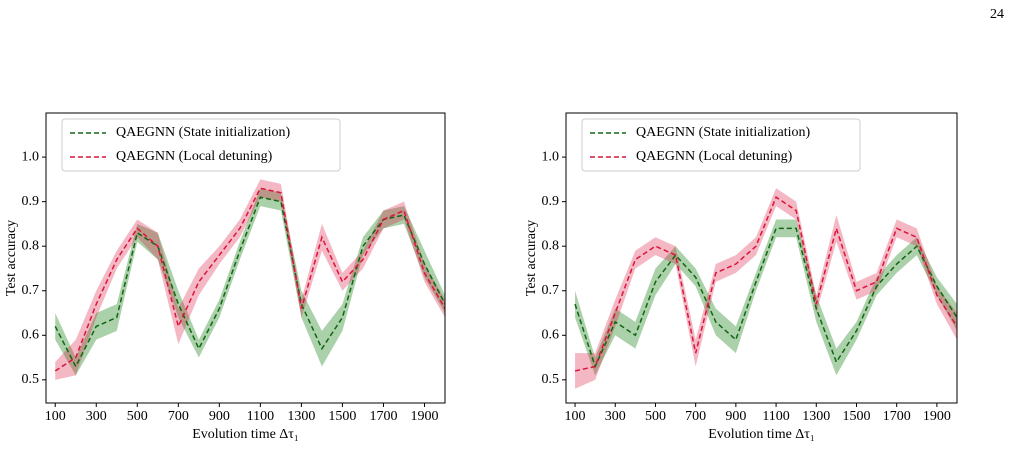 The height and width of the screenshot is (449, 1019). I want to click on error-band, so click(766, 297).